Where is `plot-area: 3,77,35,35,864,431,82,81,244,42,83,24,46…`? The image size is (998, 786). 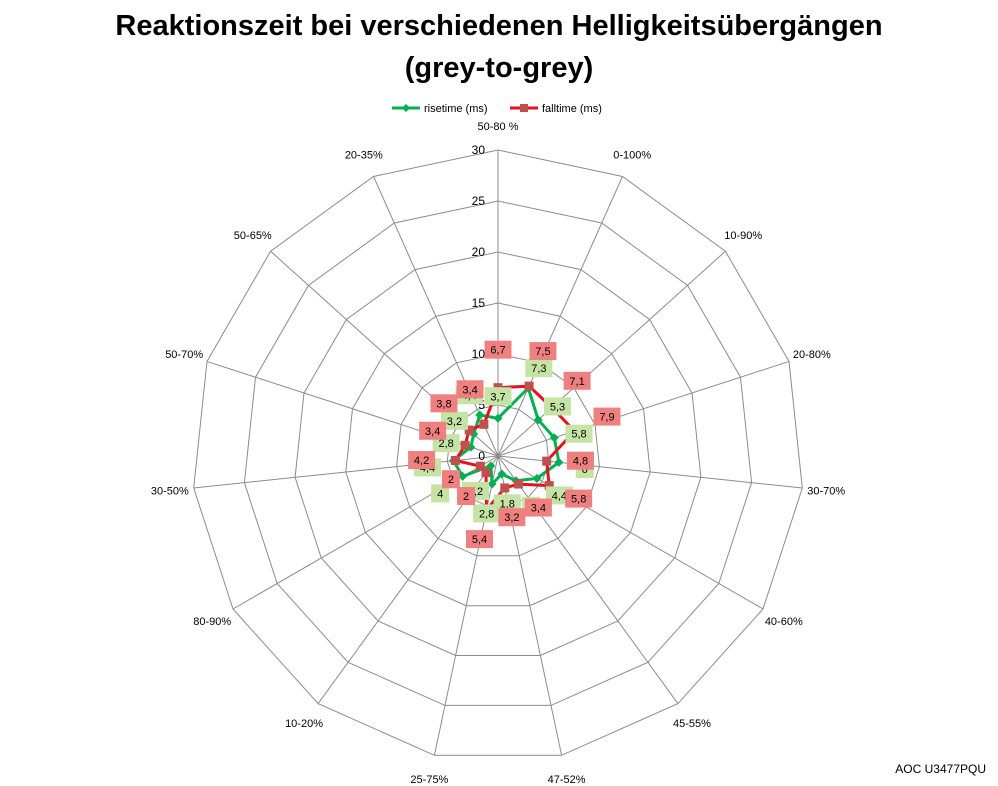
plot-area: 3,77,35,35,864,431,82,81,244,42,83,24,46… is located at coordinates (514, 444).